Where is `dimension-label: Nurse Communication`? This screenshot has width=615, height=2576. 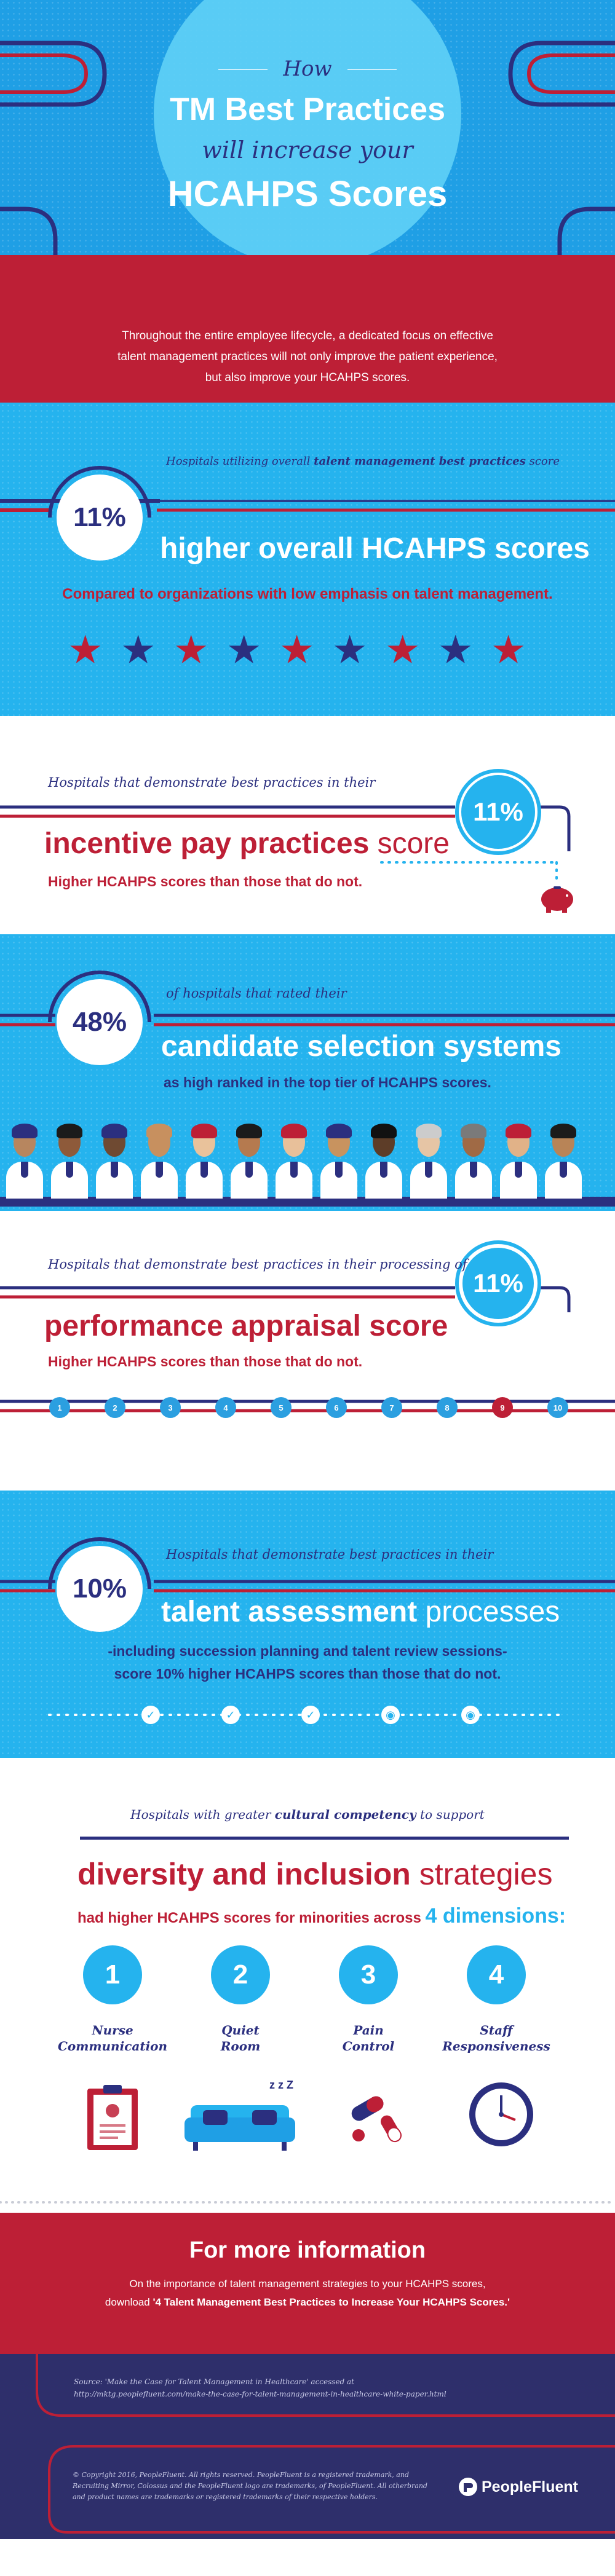 dimension-label: Nurse Communication is located at coordinates (112, 2039).